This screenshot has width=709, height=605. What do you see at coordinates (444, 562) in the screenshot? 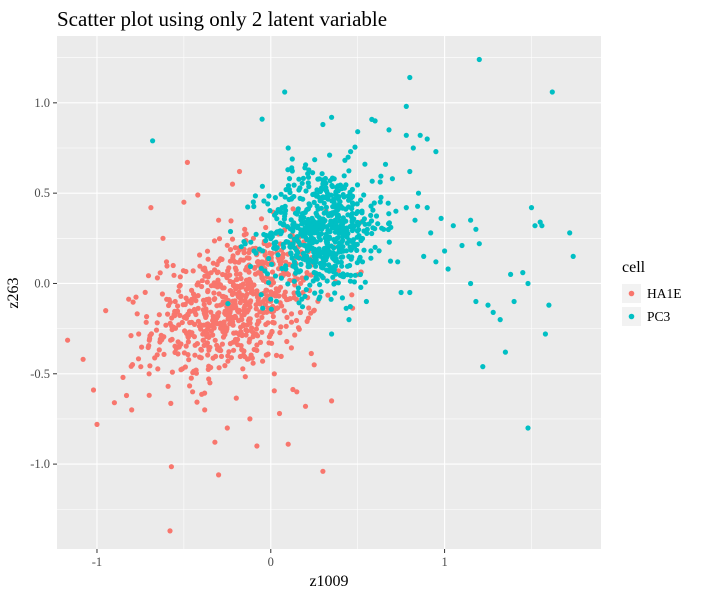
I see `x-tick-label: 1` at bounding box center [444, 562].